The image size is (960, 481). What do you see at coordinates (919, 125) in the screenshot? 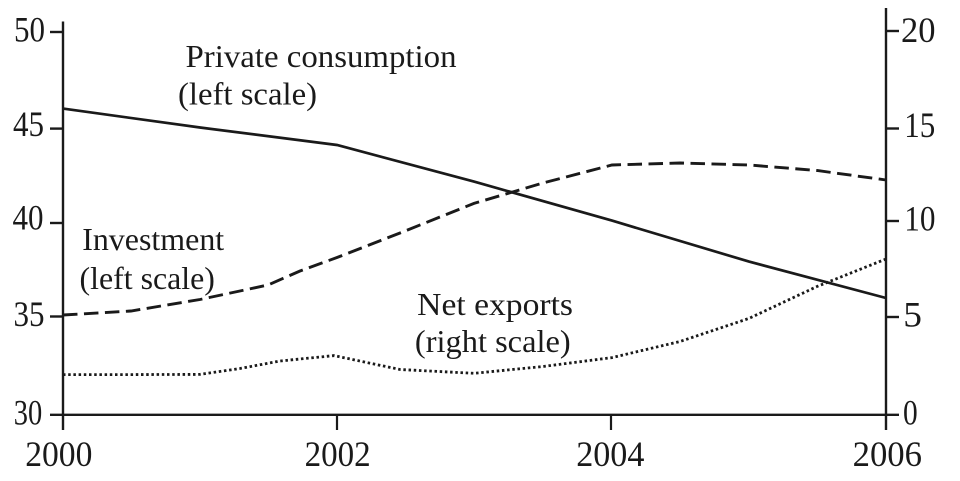
I see `svg-text: 15` at bounding box center [919, 125].